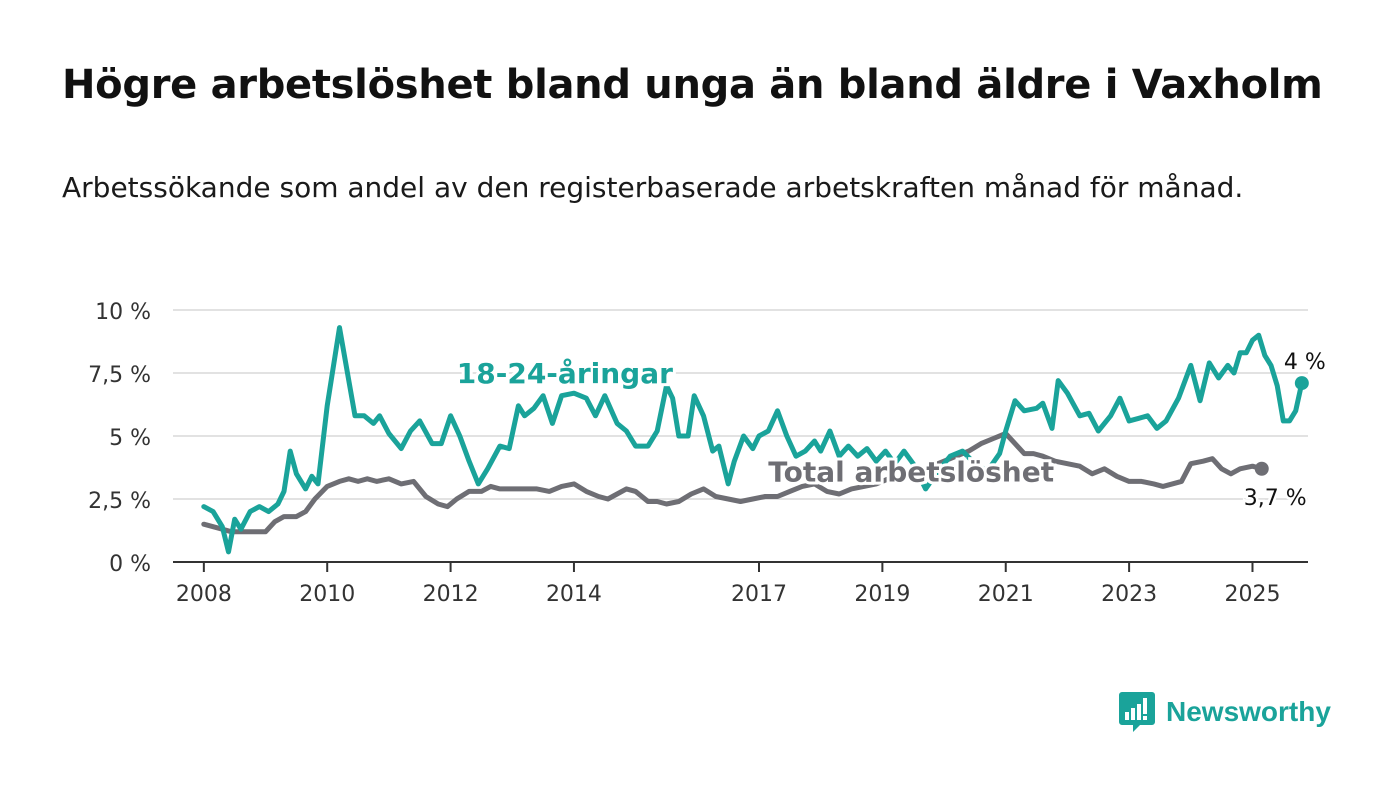 The image size is (1400, 794). Describe the element at coordinates (759, 594) in the screenshot. I see `x-tick-label: 2017` at that location.